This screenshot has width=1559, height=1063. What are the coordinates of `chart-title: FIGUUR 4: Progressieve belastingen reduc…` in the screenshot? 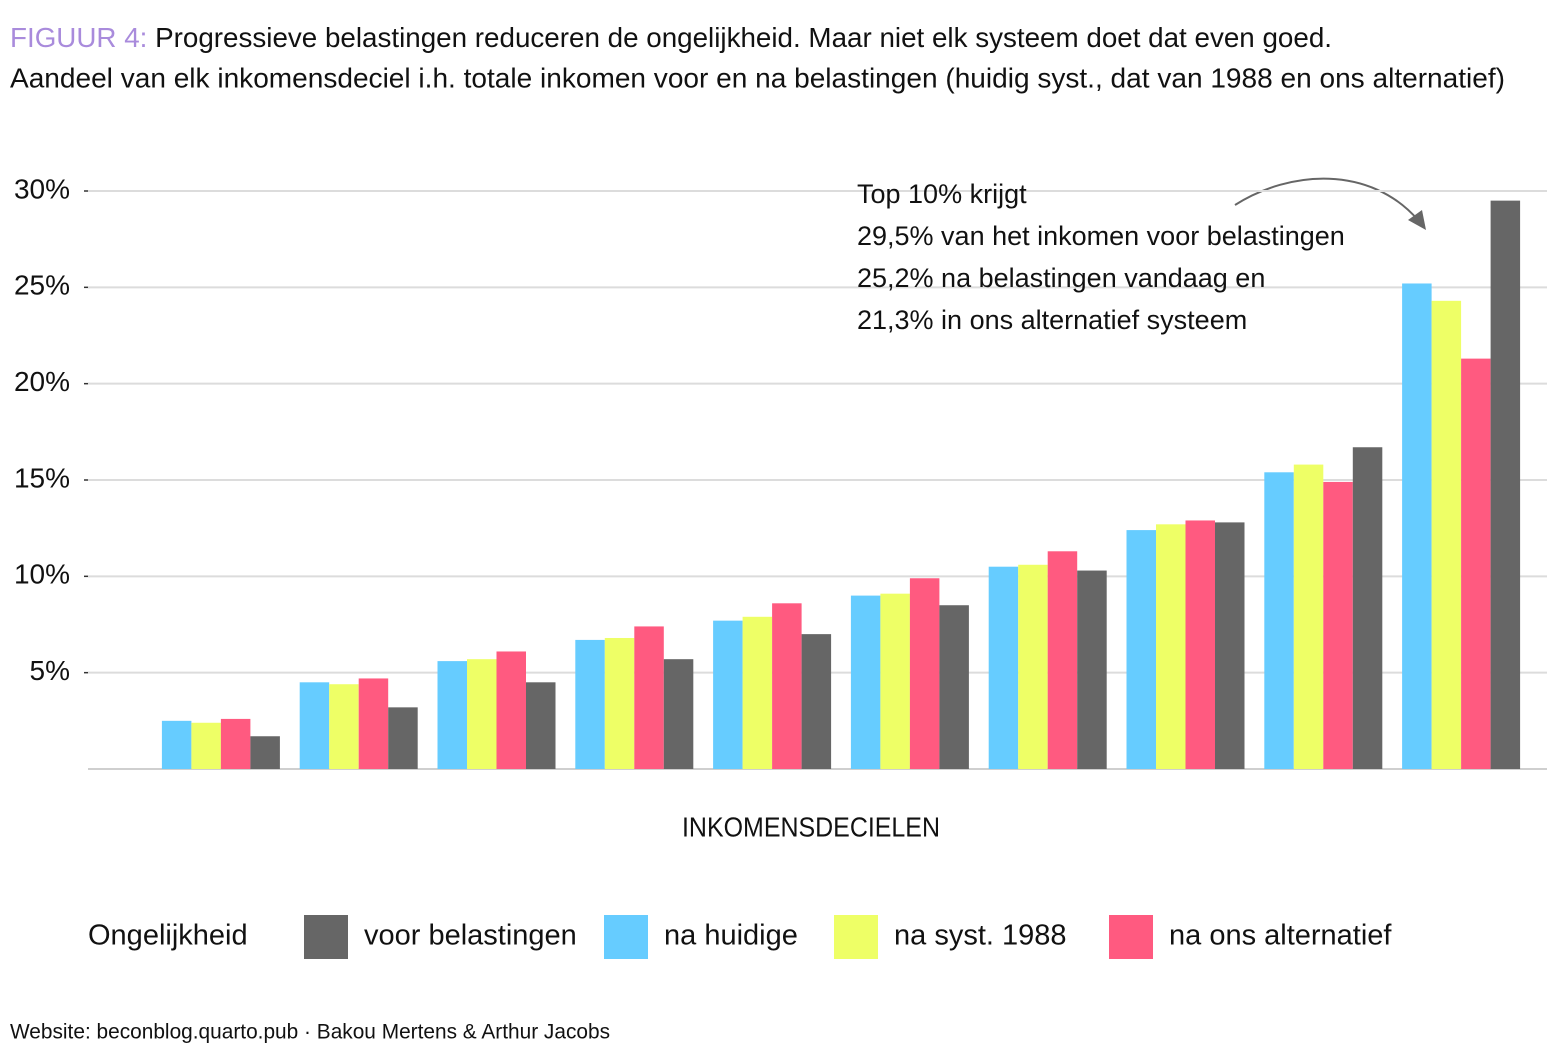 It's located at (671, 37).